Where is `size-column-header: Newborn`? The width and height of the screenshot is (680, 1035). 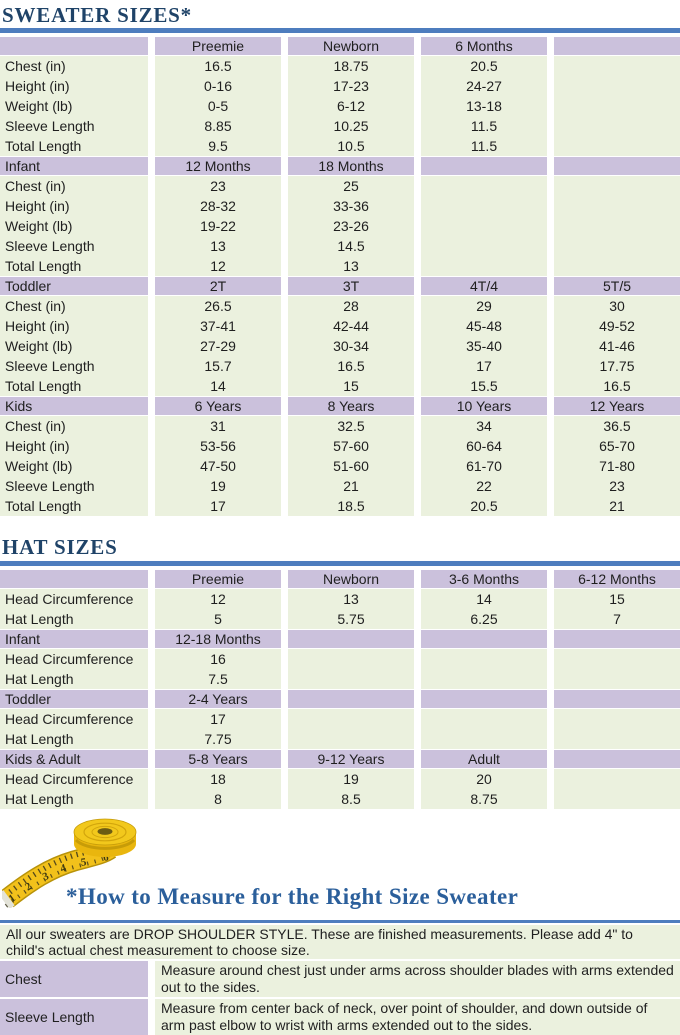
size-column-header: Newborn is located at coordinates (347, 46).